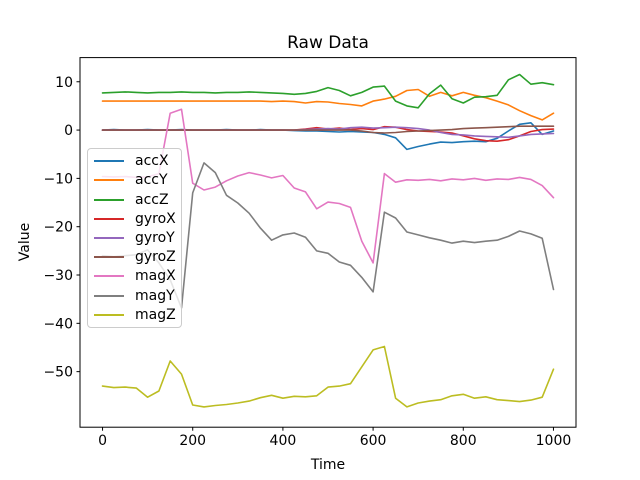 The image size is (640, 480). Describe the element at coordinates (134, 161) in the screenshot. I see `legend-item-accX: accX` at that location.